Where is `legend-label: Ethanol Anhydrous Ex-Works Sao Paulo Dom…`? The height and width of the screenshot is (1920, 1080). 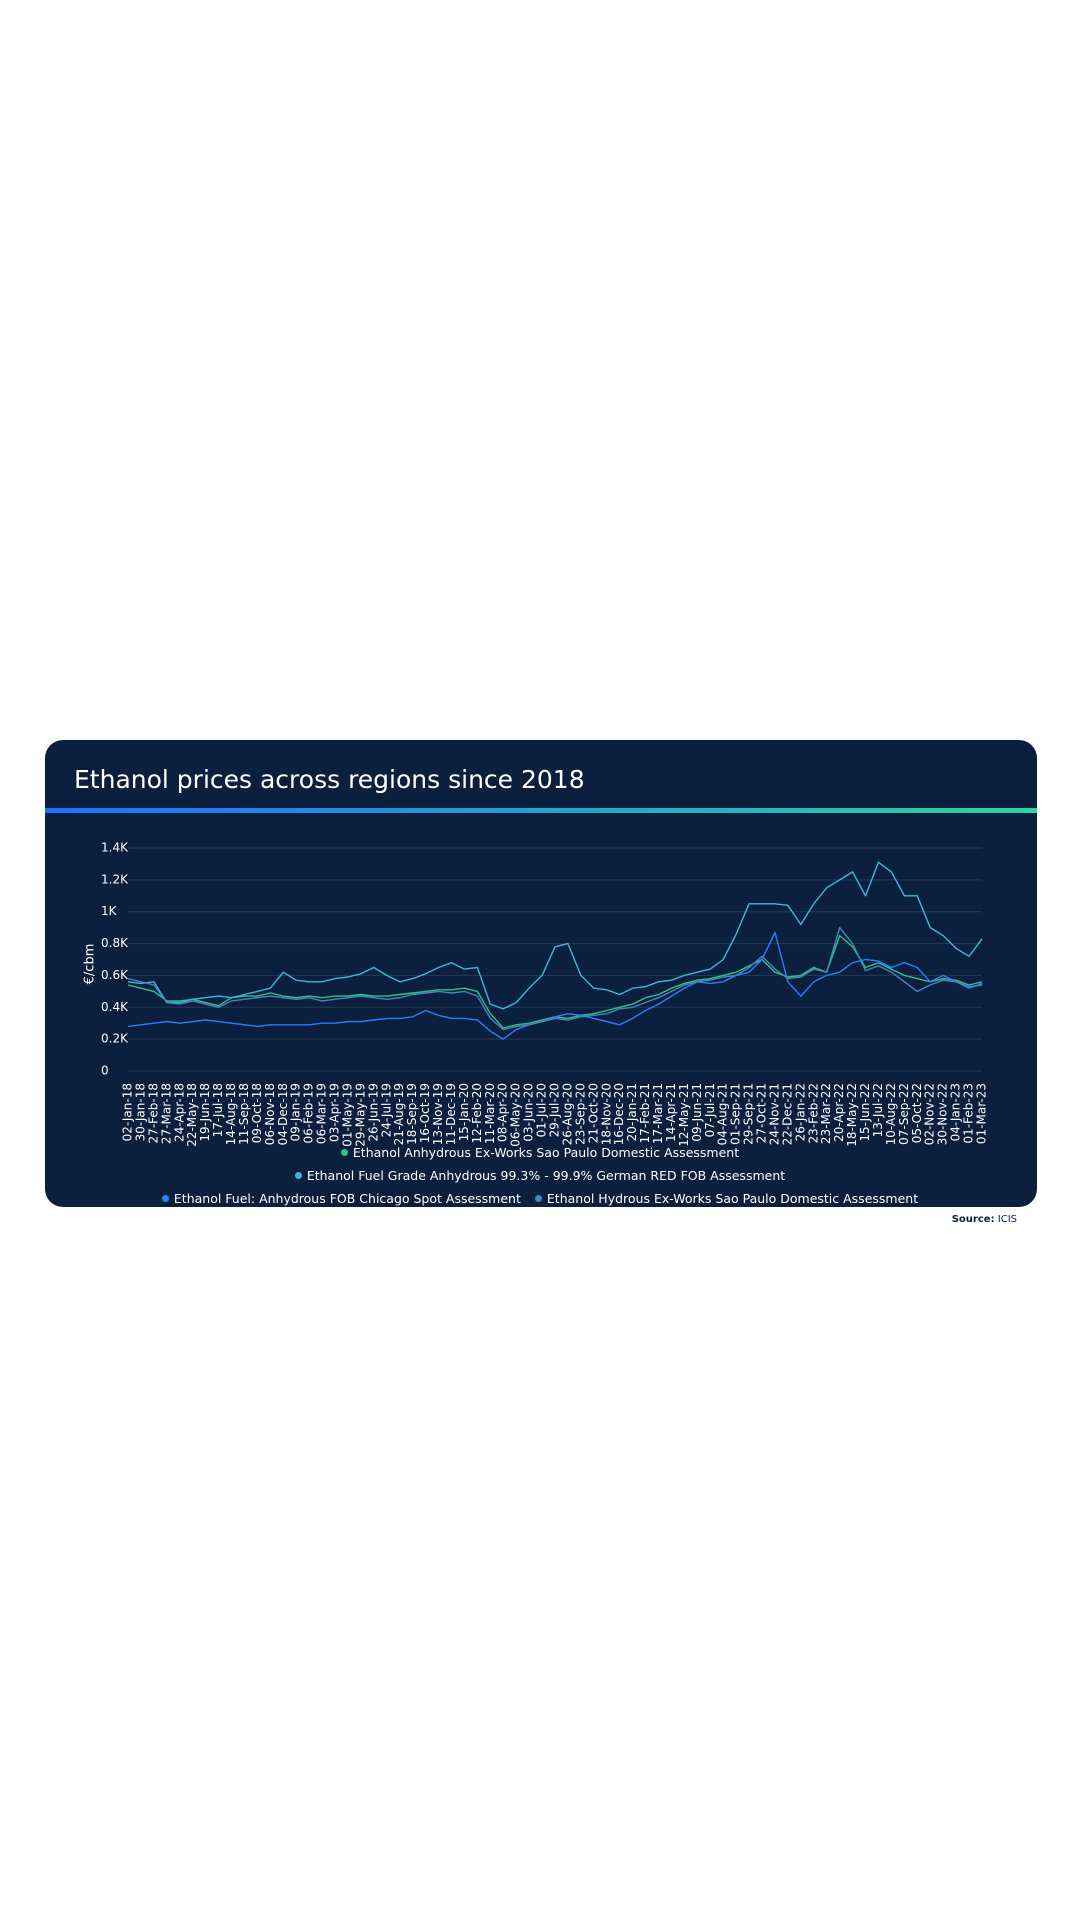
legend-label: Ethanol Anhydrous Ex-Works Sao Paulo Dom… is located at coordinates (546, 1152).